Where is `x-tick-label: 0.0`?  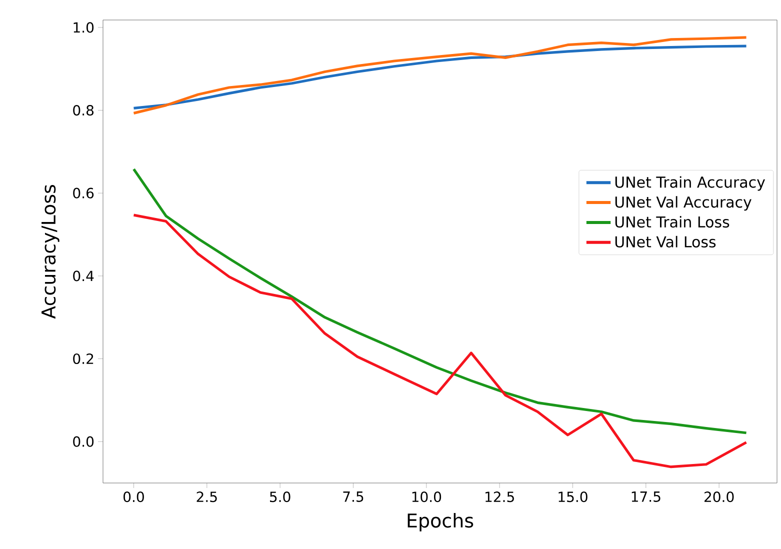
x-tick-label: 0.0 is located at coordinates (134, 497).